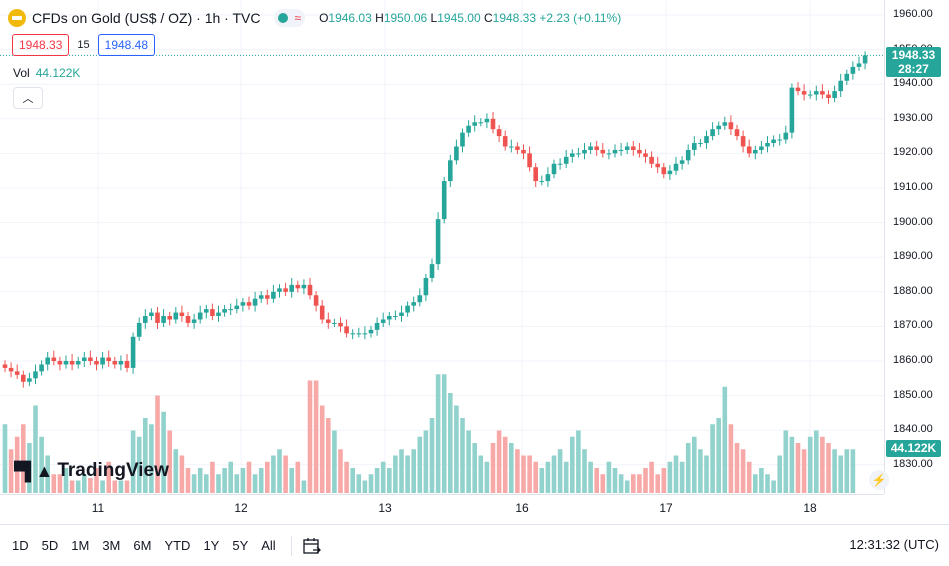 The height and width of the screenshot is (566, 949). I want to click on time-tick-label: 16, so click(522, 508).